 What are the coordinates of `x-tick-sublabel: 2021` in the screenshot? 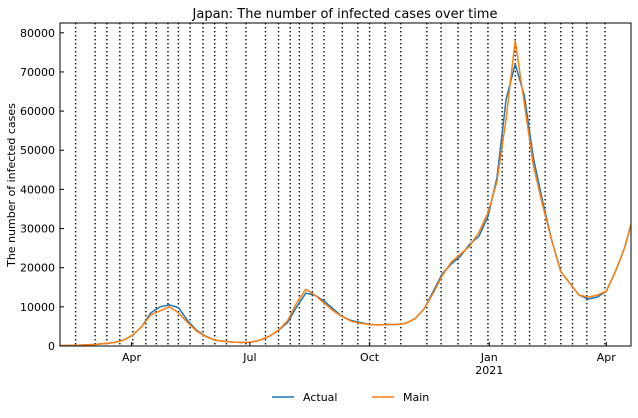 It's located at (489, 370).